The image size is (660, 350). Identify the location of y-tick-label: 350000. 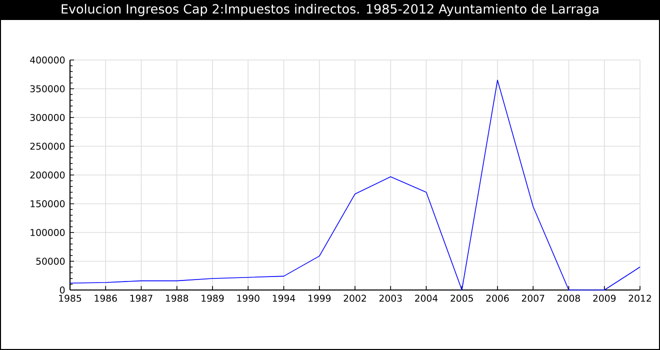
(47, 88).